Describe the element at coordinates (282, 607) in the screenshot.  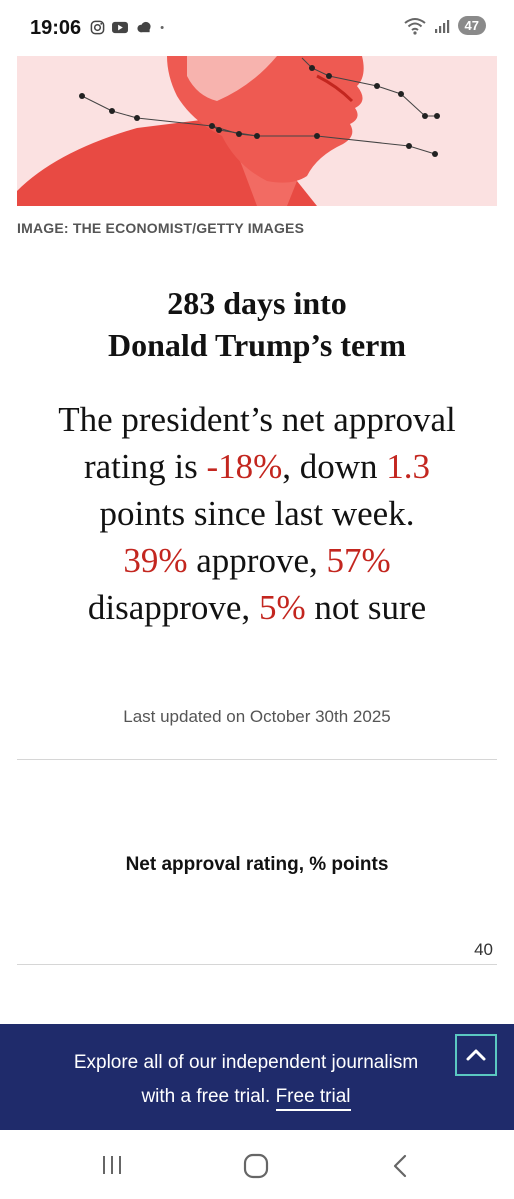
I see `not-sure-value: 5%` at that location.